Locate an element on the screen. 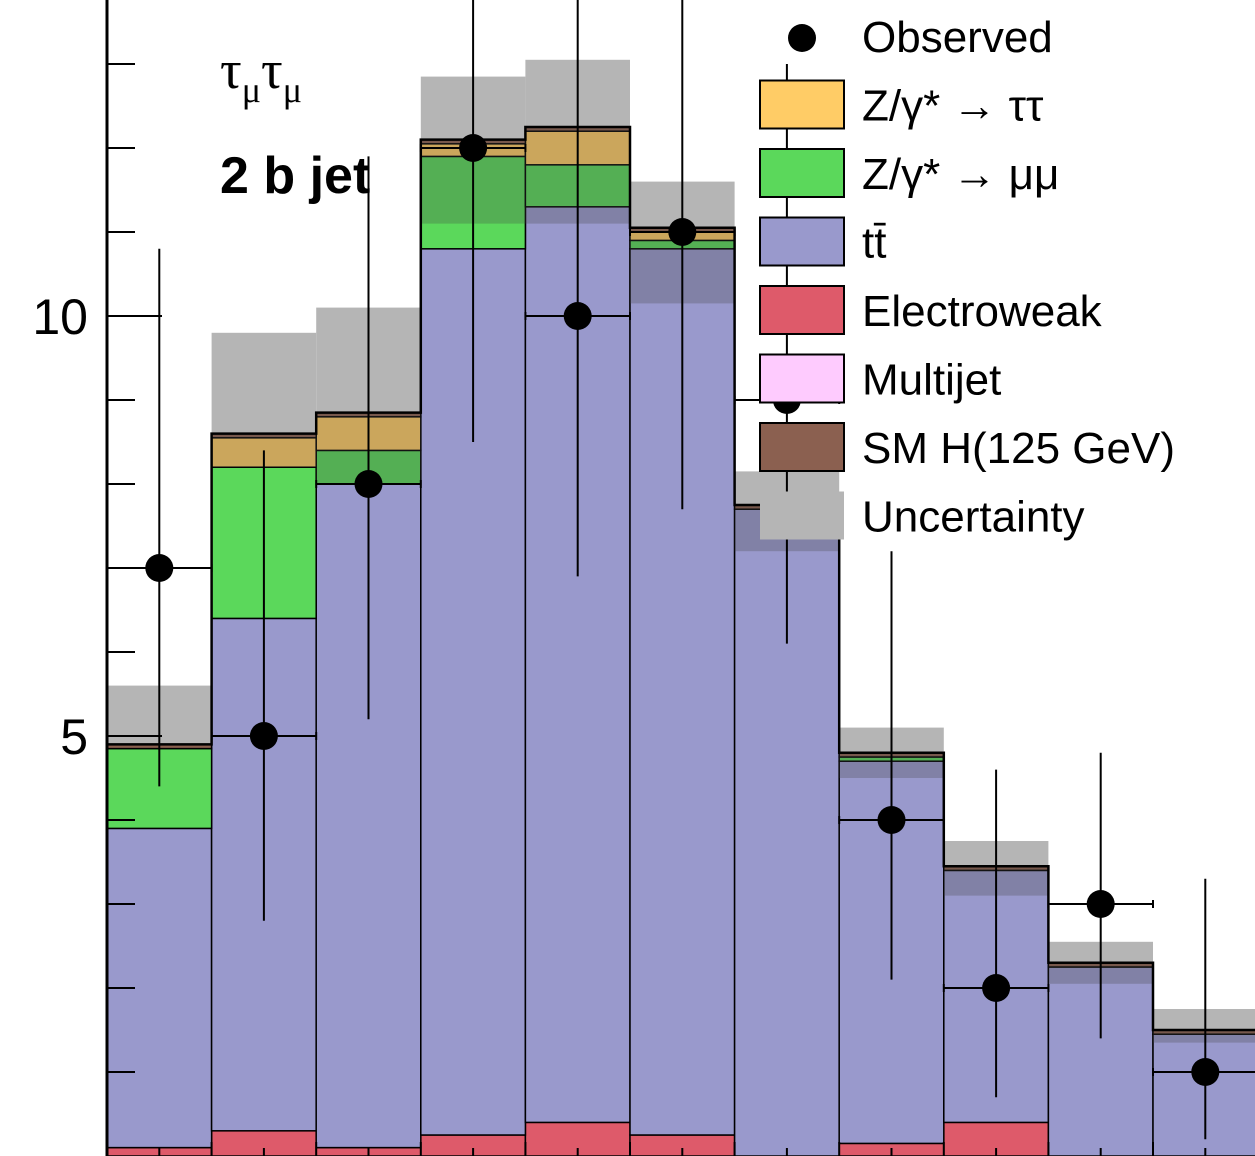 The height and width of the screenshot is (1156, 1255). legend-entry-zmm: Z/γ* → μμ is located at coordinates (909, 173).